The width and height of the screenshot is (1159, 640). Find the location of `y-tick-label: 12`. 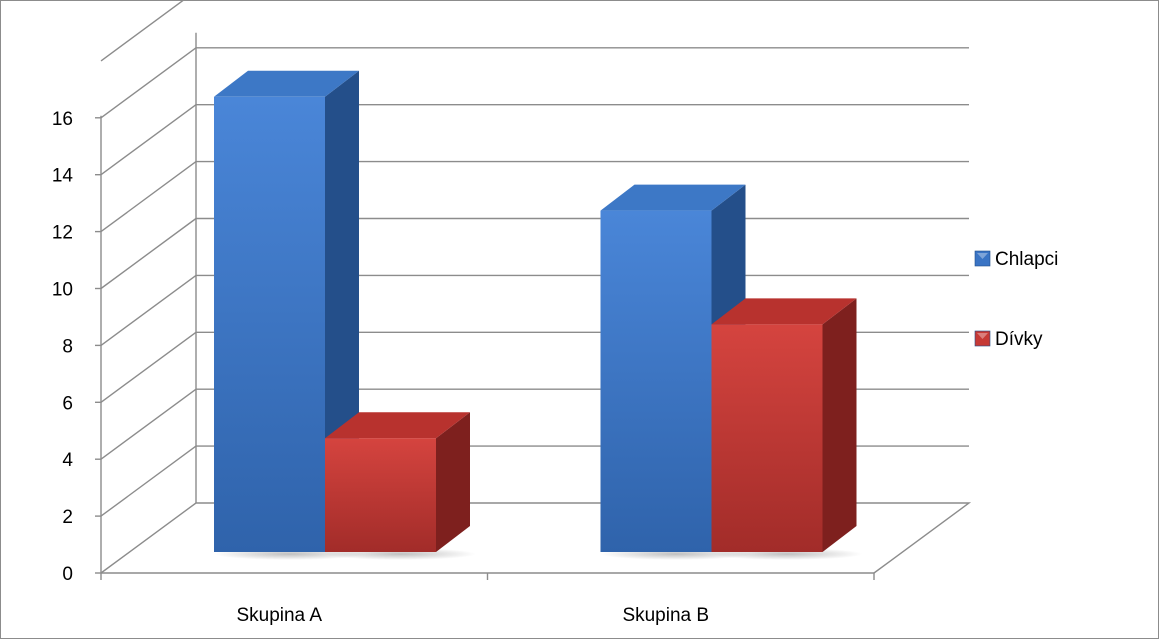

y-tick-label: 12 is located at coordinates (62, 233).